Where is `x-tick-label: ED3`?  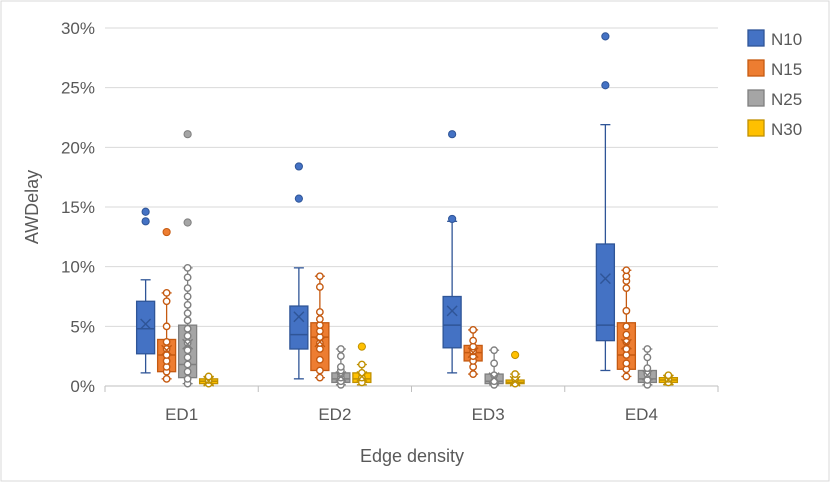 x-tick-label: ED3 is located at coordinates (488, 414).